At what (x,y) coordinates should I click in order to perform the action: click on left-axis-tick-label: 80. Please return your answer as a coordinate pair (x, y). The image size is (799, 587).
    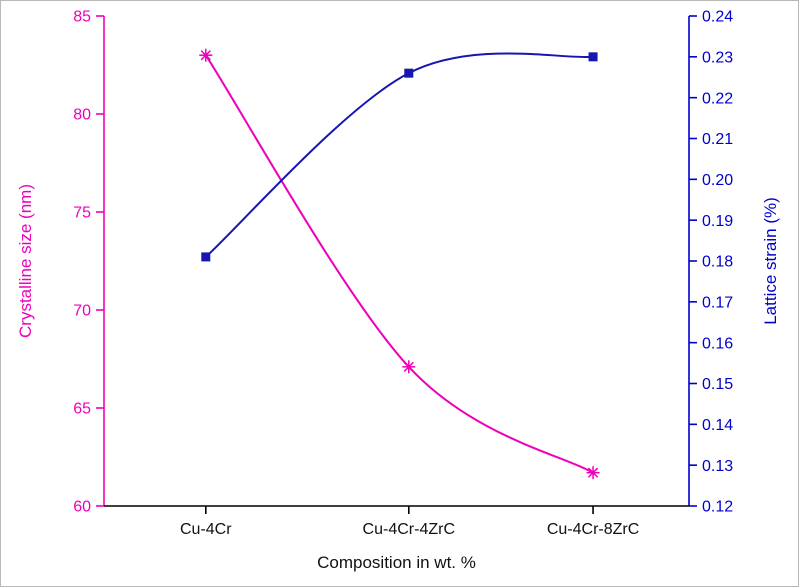
    Looking at the image, I should click on (82, 115).